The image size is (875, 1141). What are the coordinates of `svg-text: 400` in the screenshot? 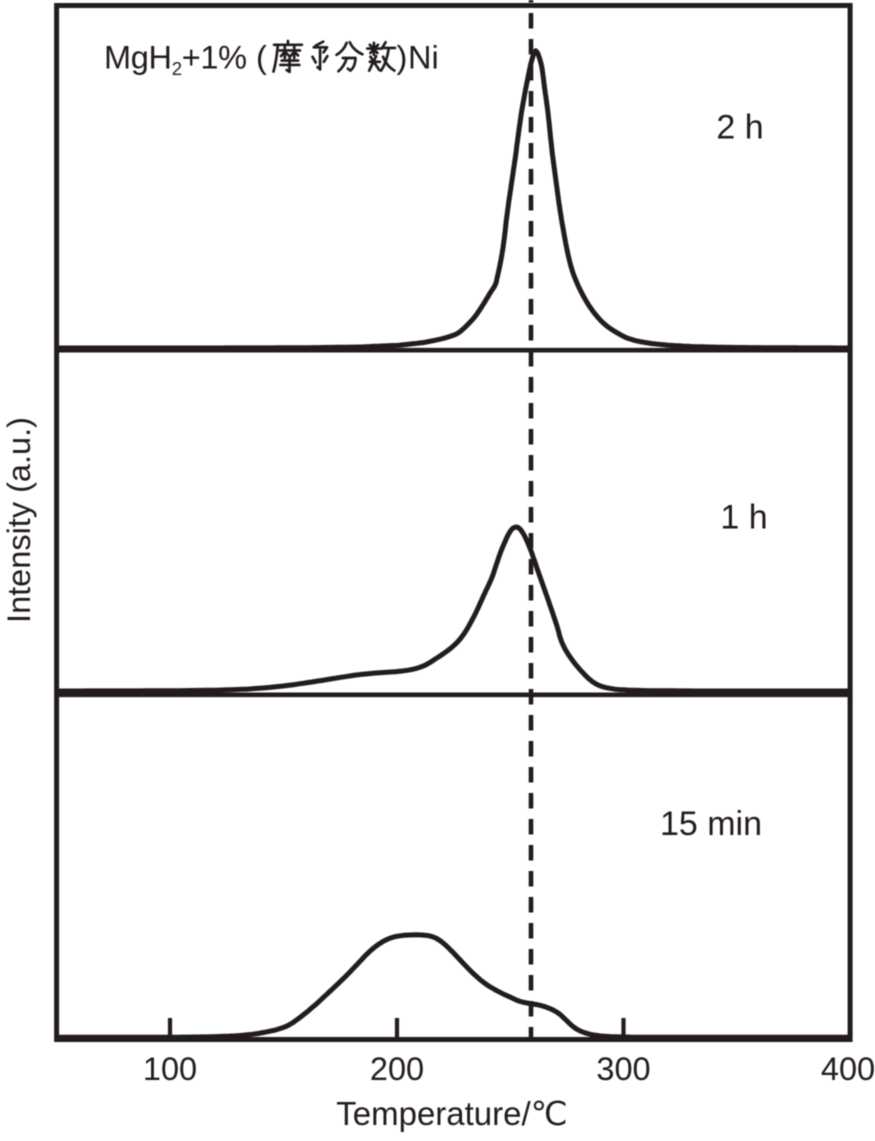 It's located at (848, 1069).